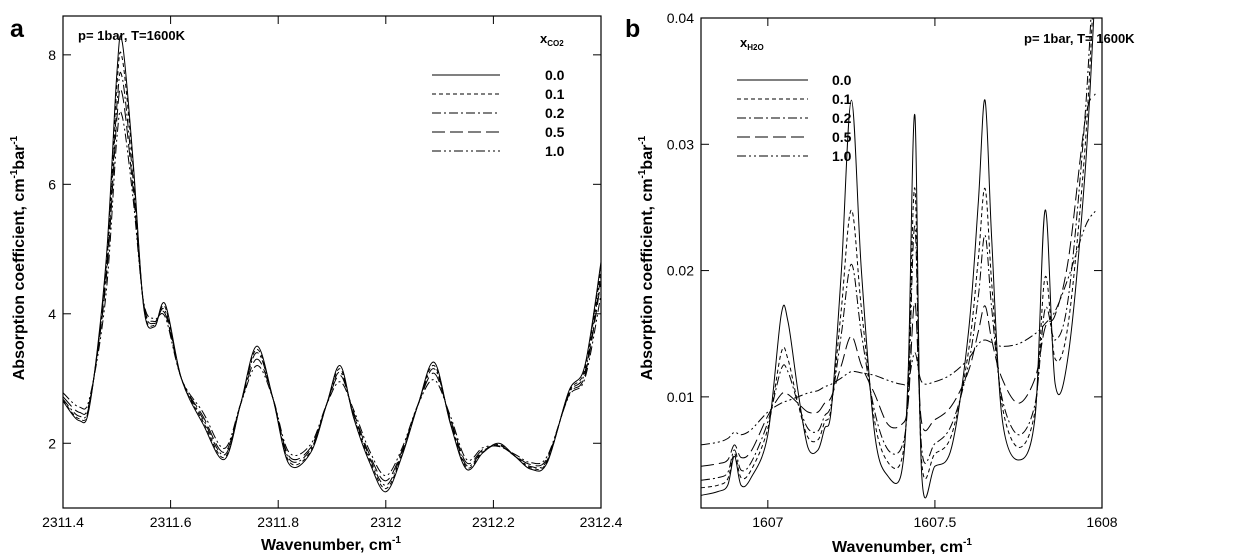 The height and width of the screenshot is (554, 1253). What do you see at coordinates (552, 39) in the screenshot?
I see `legend-title-a: xCO2` at bounding box center [552, 39].